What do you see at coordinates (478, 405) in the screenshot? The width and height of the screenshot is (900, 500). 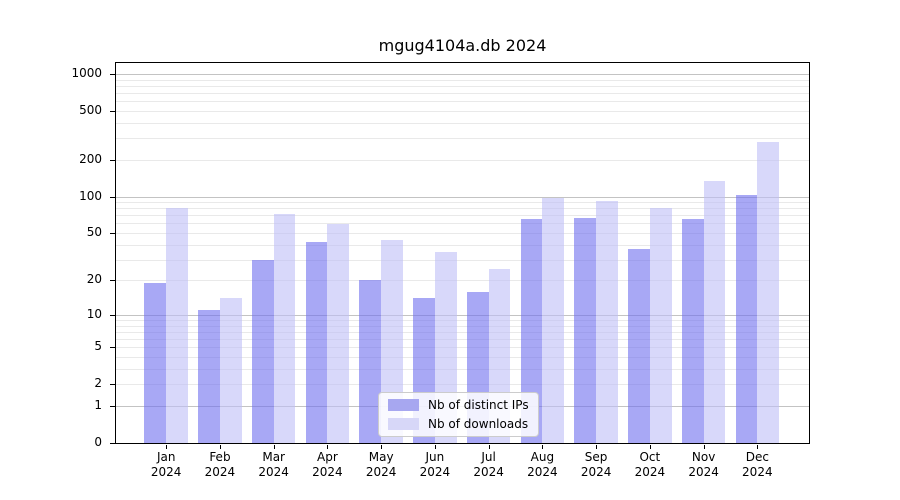 I see `legend-label-distinct-ips: Nb of distinct IPs` at bounding box center [478, 405].